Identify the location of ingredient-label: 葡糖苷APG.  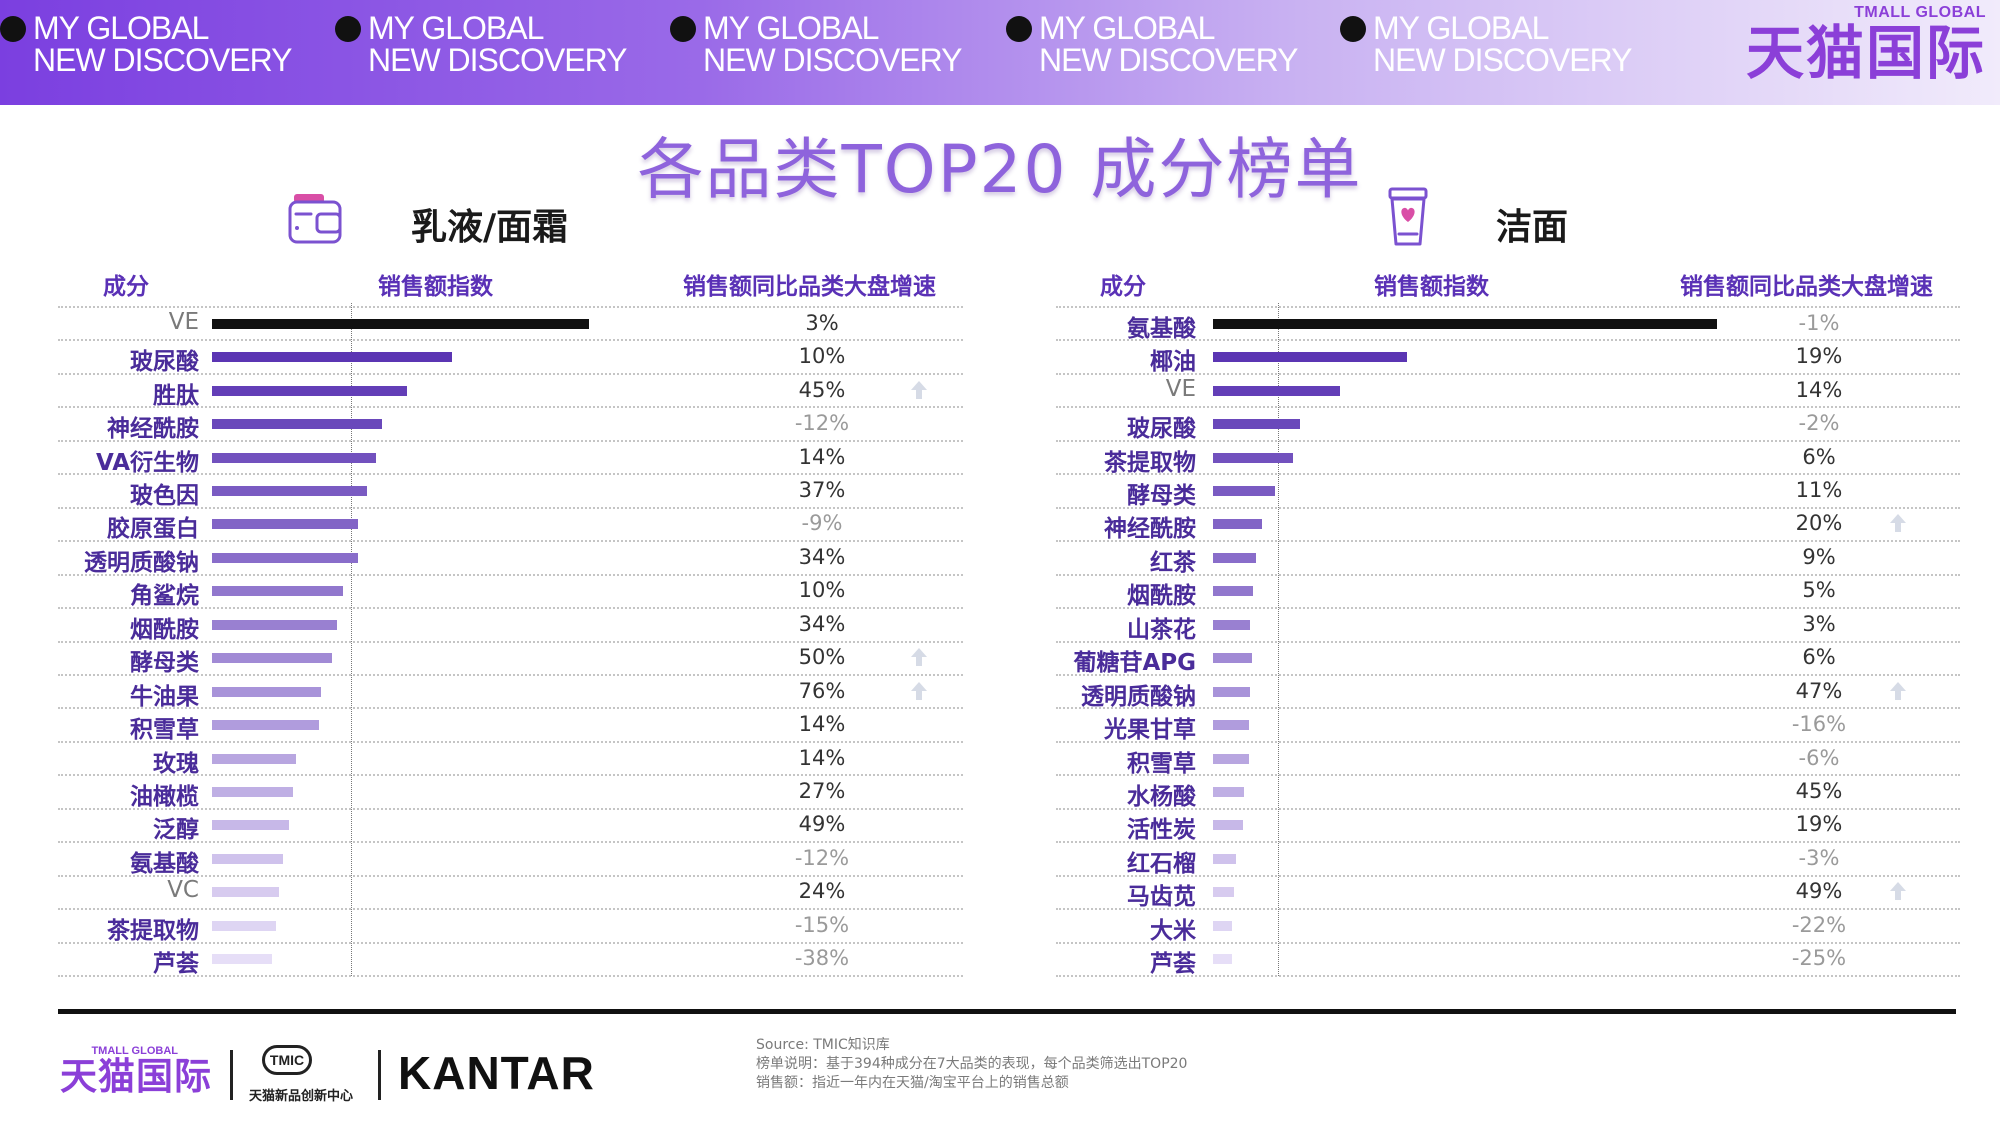
(1134, 663).